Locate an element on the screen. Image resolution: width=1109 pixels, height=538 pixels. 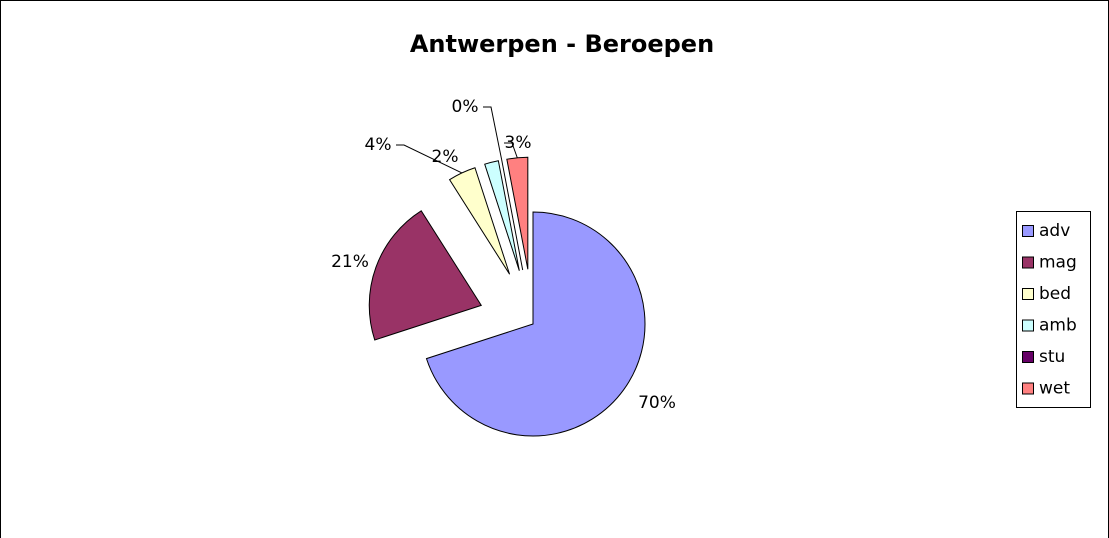
data-label: 2% is located at coordinates (445, 157).